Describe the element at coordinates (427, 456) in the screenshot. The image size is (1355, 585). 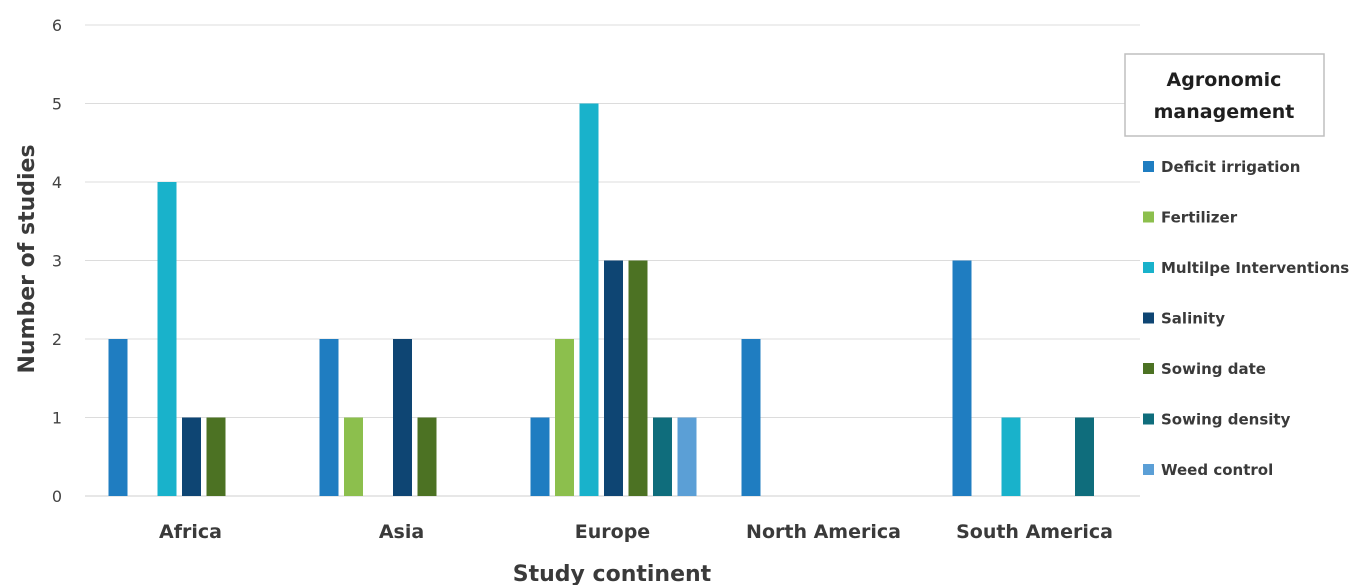
I see `bar-asia-sowing-date` at that location.